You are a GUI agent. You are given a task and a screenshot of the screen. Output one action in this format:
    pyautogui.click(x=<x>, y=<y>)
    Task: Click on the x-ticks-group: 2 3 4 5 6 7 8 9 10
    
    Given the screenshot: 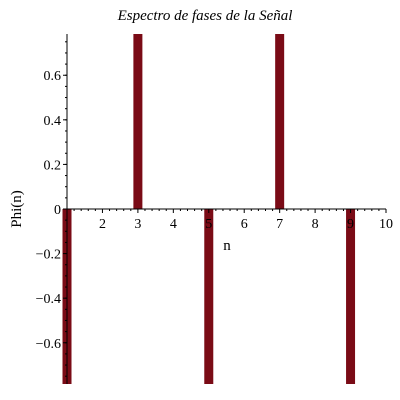 What is the action you would take?
    pyautogui.click(x=233, y=220)
    